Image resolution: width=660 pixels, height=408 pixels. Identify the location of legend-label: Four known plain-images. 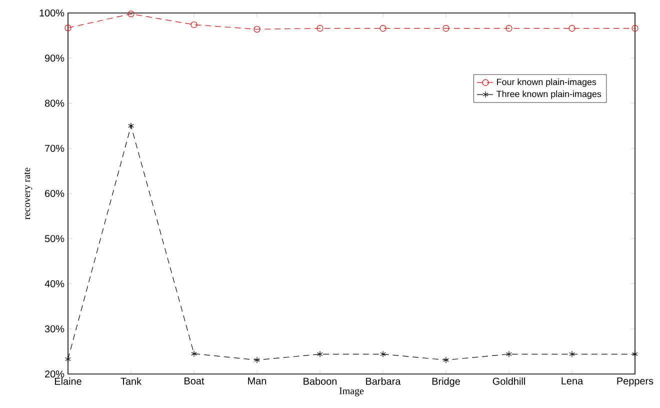
(546, 82).